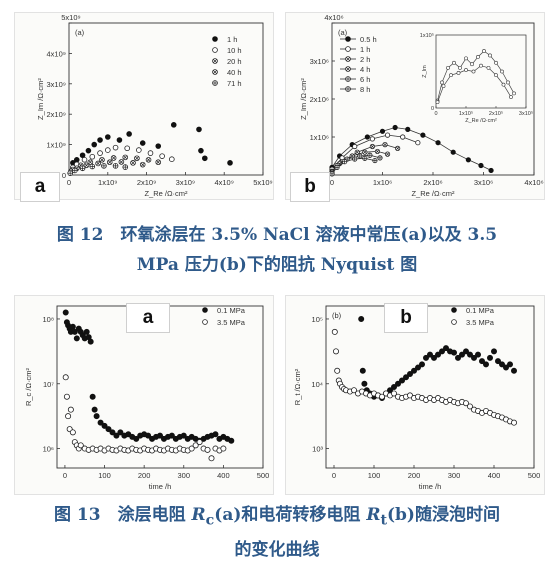 The width and height of the screenshot is (554, 567). Describe the element at coordinates (184, 475) in the screenshot. I see `x-tick-label: 300` at that location.